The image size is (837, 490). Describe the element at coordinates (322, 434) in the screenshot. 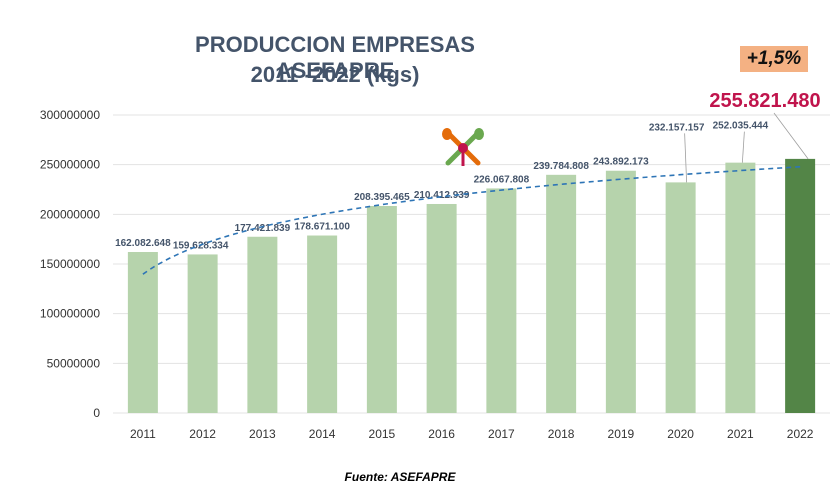

I see `x-tick-label: 2014` at that location.